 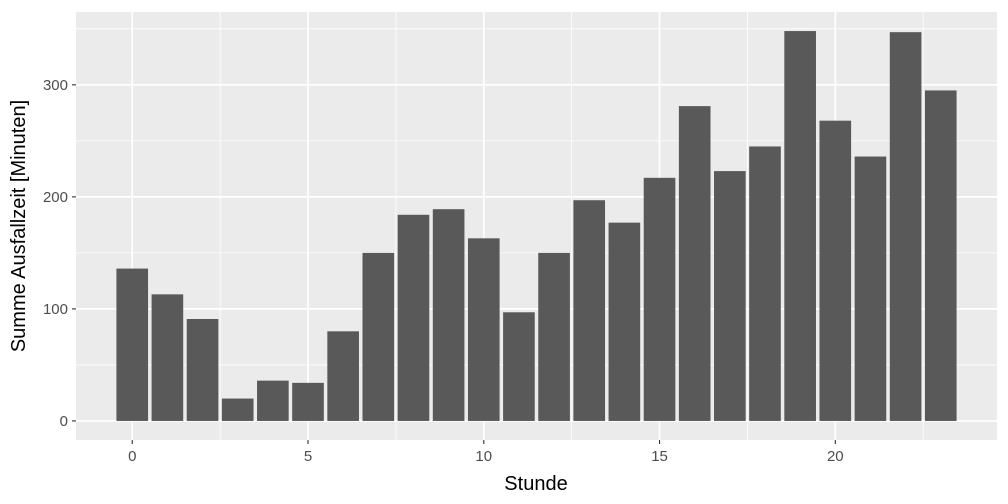 What do you see at coordinates (659, 456) in the screenshot?
I see `x-tick-label: 15` at bounding box center [659, 456].